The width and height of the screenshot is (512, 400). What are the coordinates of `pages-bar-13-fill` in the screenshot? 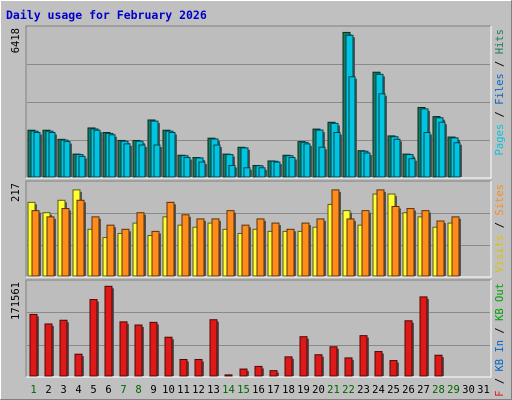 It's located at (217, 161).